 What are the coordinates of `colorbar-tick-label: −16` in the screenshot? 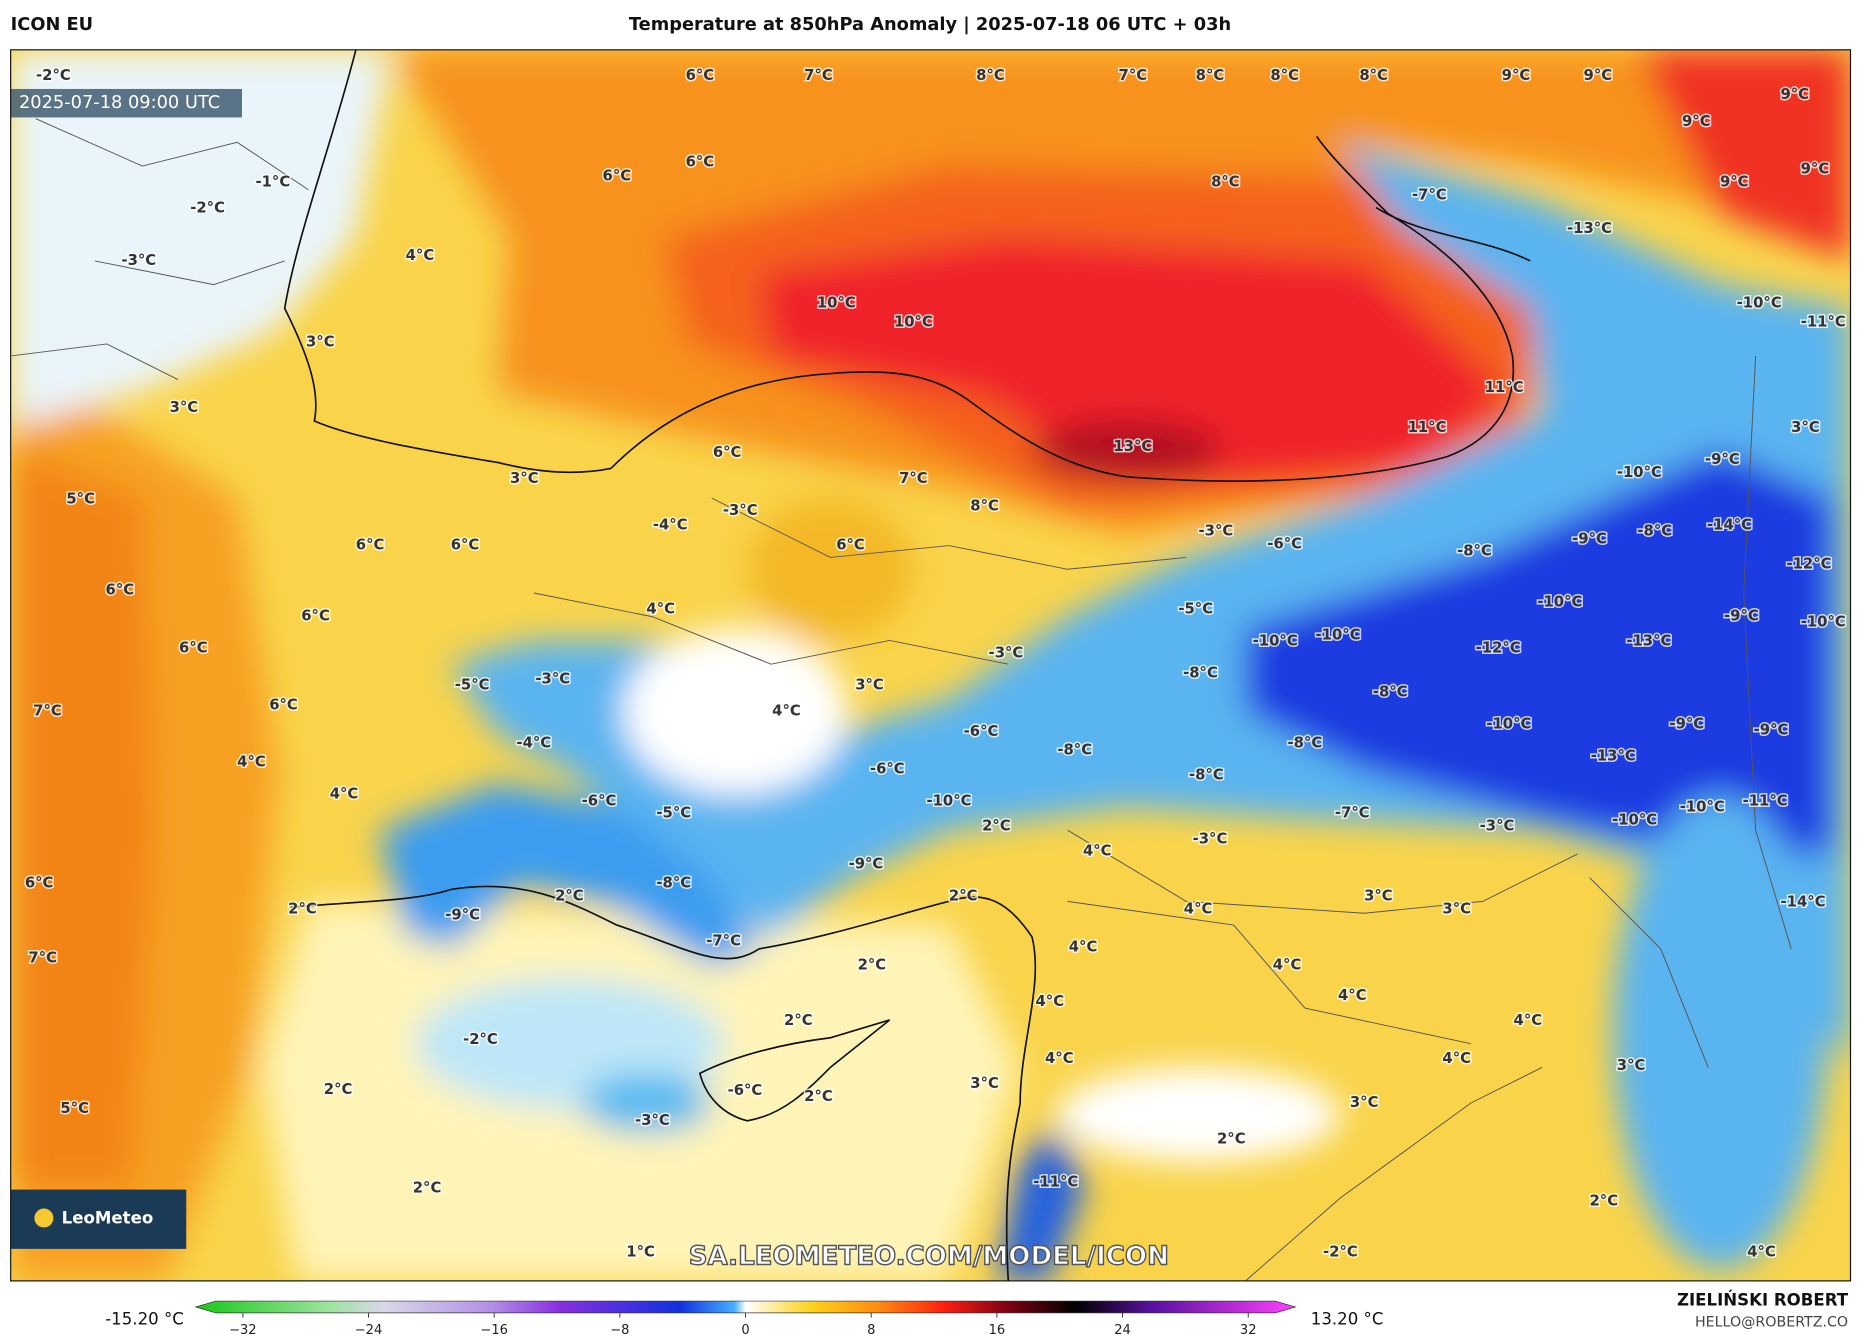 It's located at (494, 1330).